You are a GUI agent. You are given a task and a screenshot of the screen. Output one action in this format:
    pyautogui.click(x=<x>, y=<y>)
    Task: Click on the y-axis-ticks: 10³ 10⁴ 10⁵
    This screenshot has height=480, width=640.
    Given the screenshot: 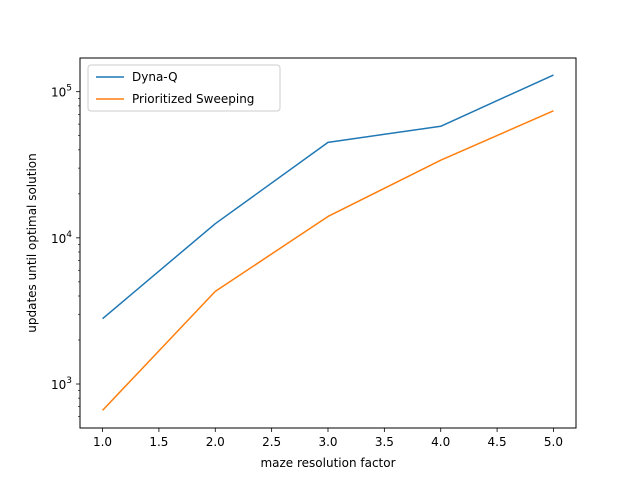 What is the action you would take?
    pyautogui.click(x=65, y=250)
    